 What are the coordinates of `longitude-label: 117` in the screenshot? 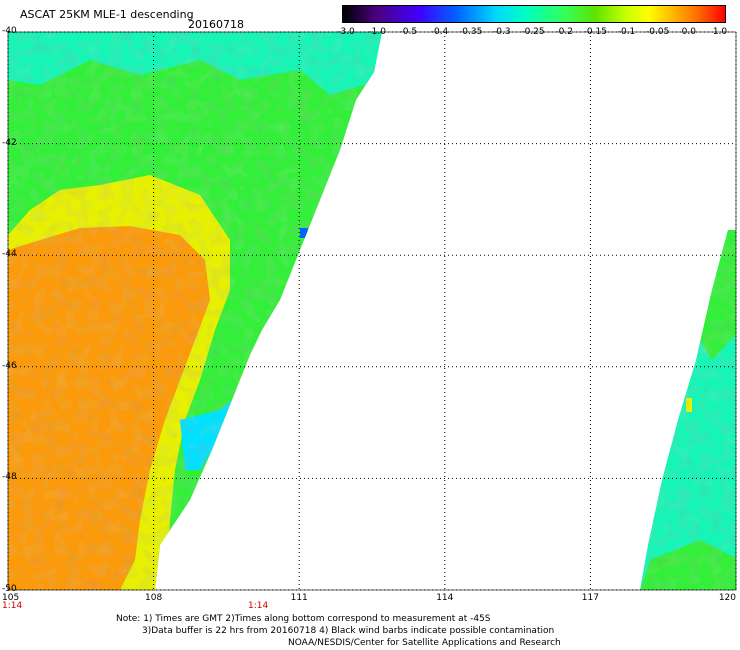 It's located at (590, 598).